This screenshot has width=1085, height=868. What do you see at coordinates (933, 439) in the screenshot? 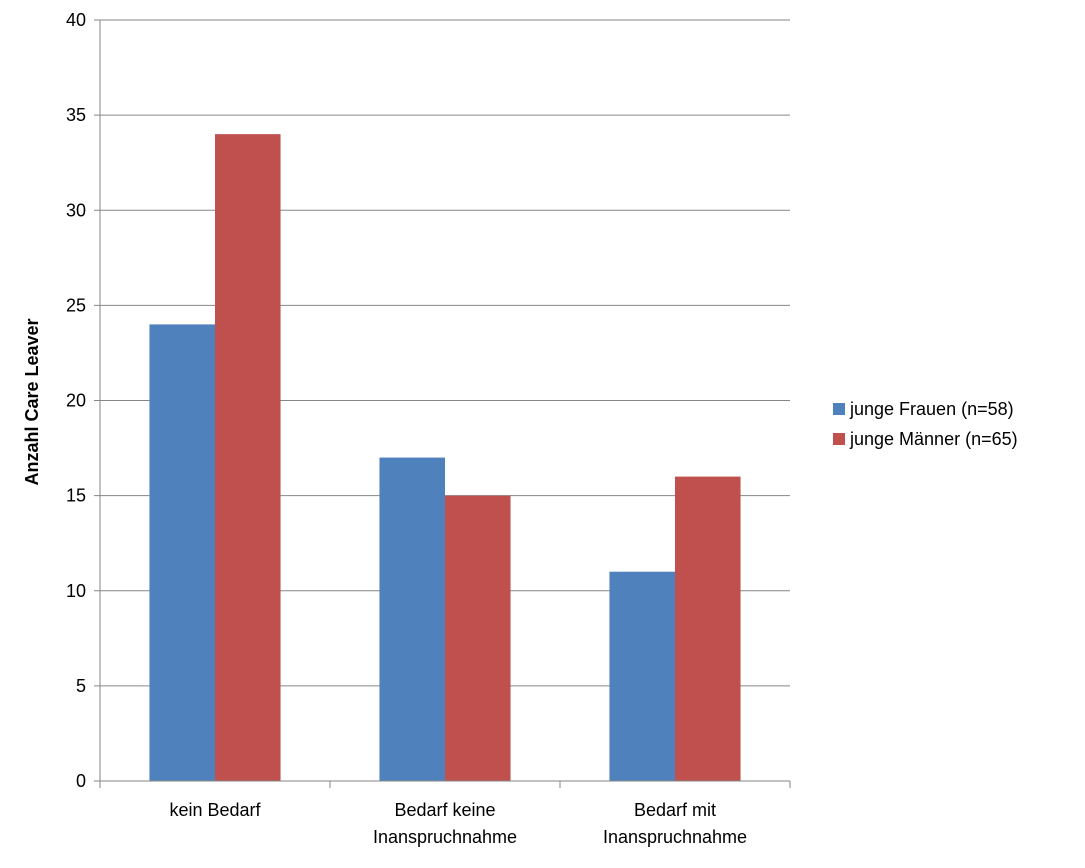
I see `legend-label: junge Männer (n=65)` at bounding box center [933, 439].